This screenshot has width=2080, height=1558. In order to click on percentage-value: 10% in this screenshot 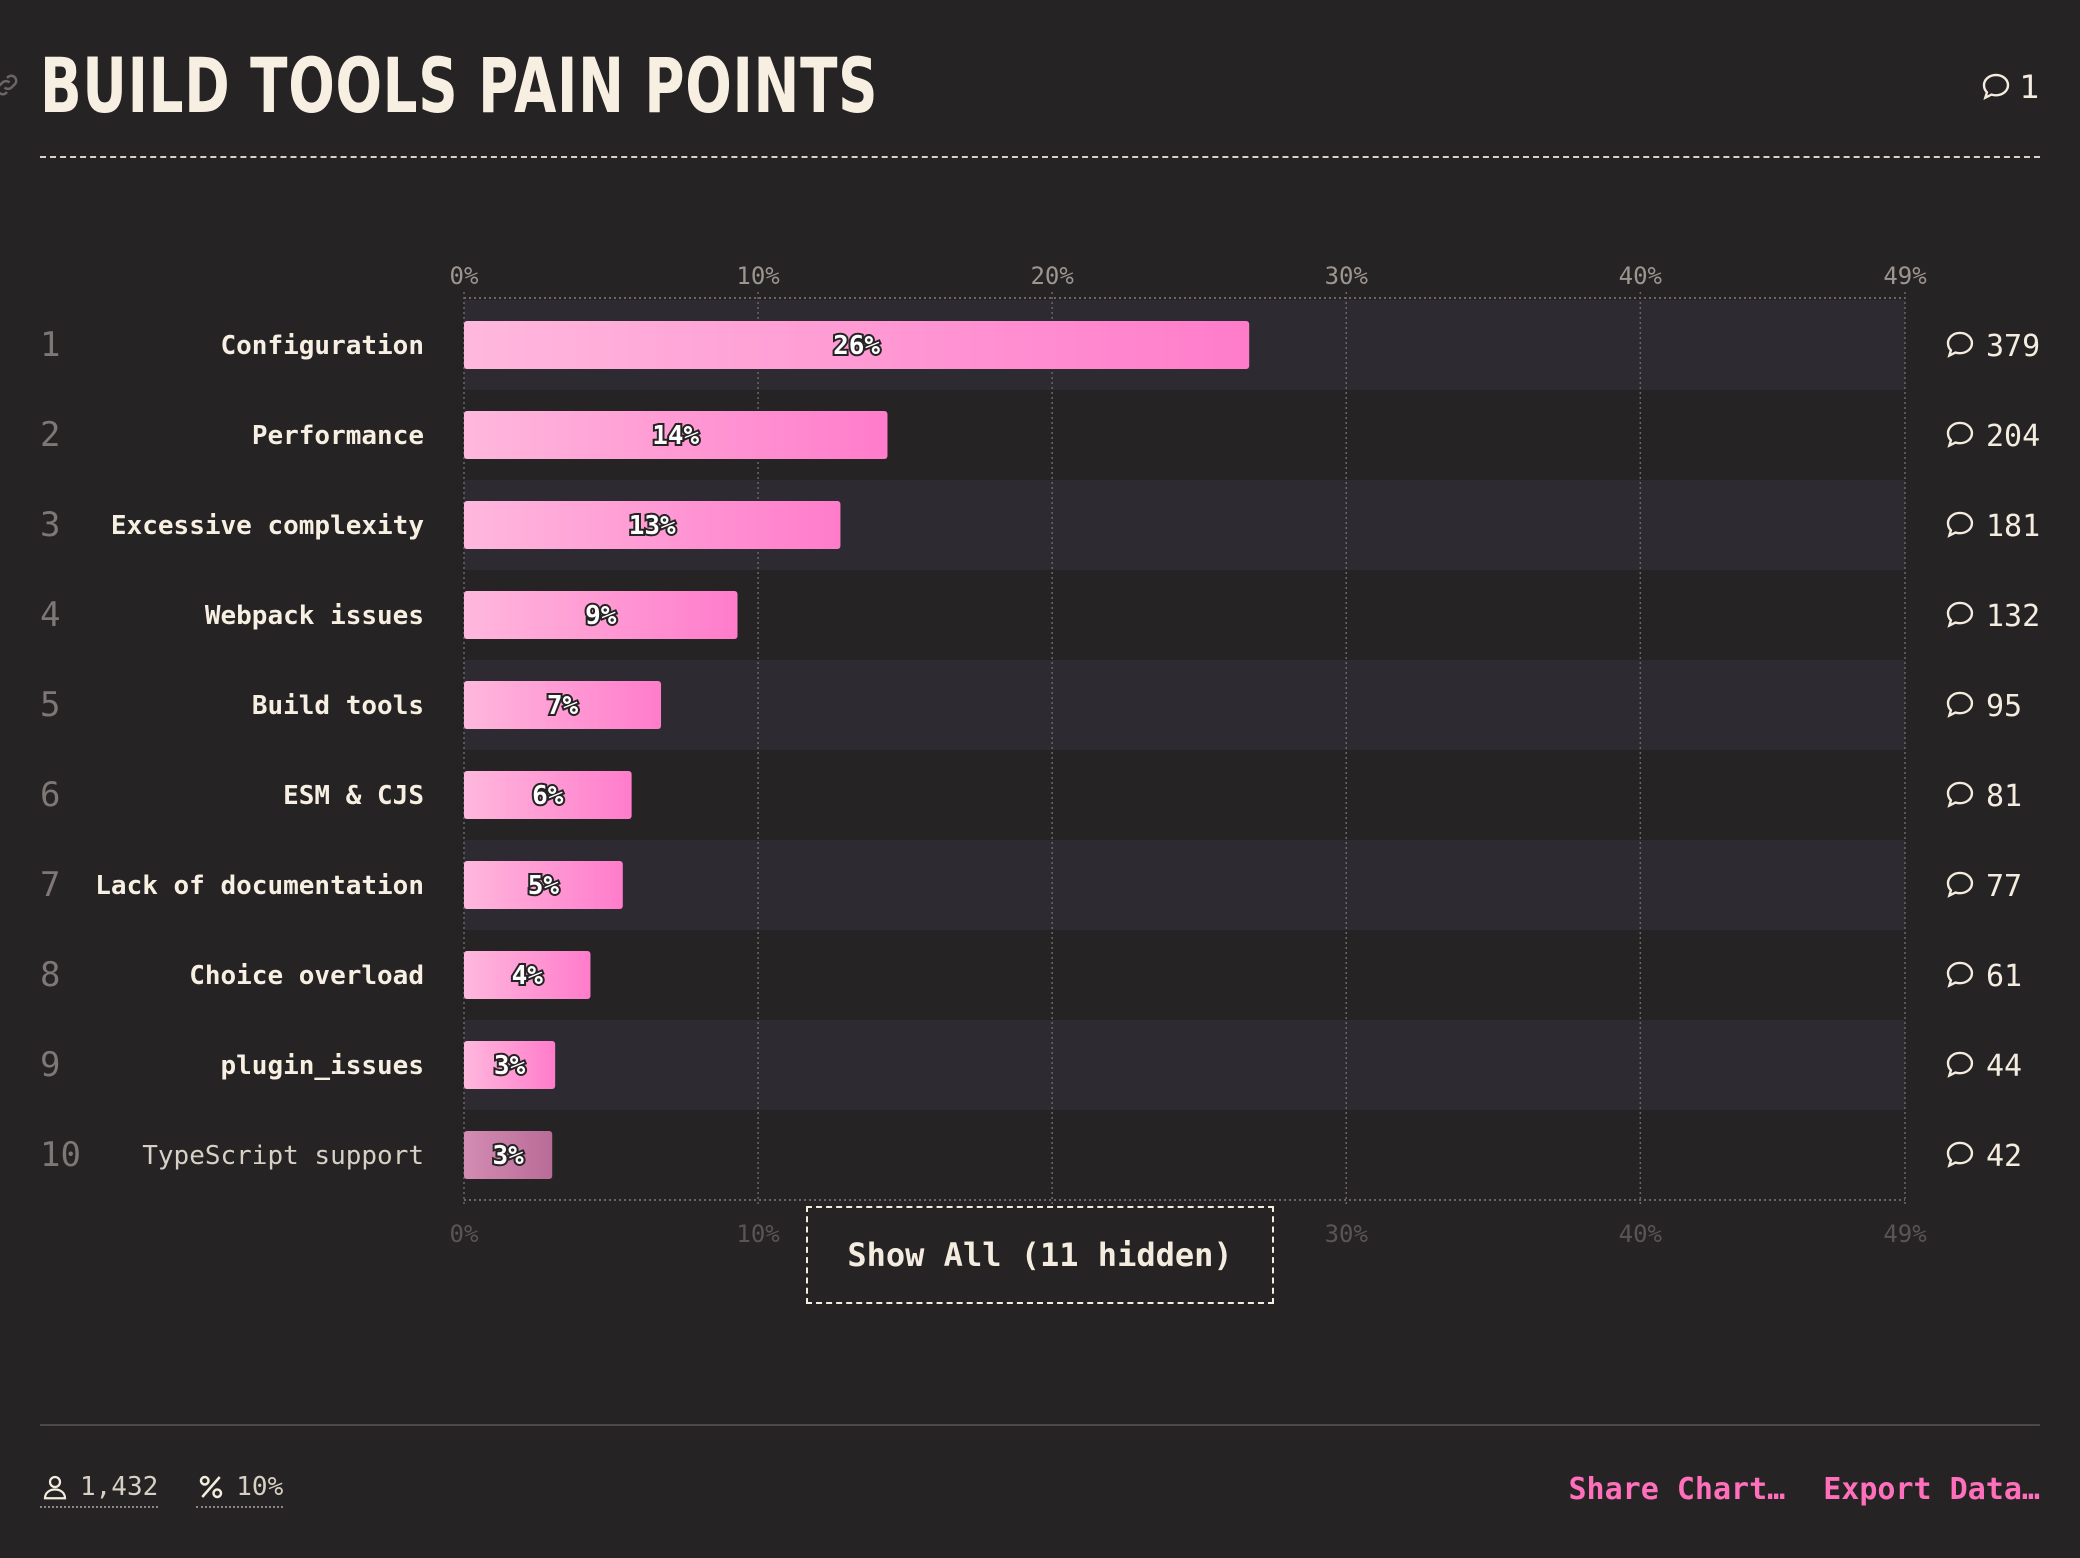, I will do `click(260, 1487)`.